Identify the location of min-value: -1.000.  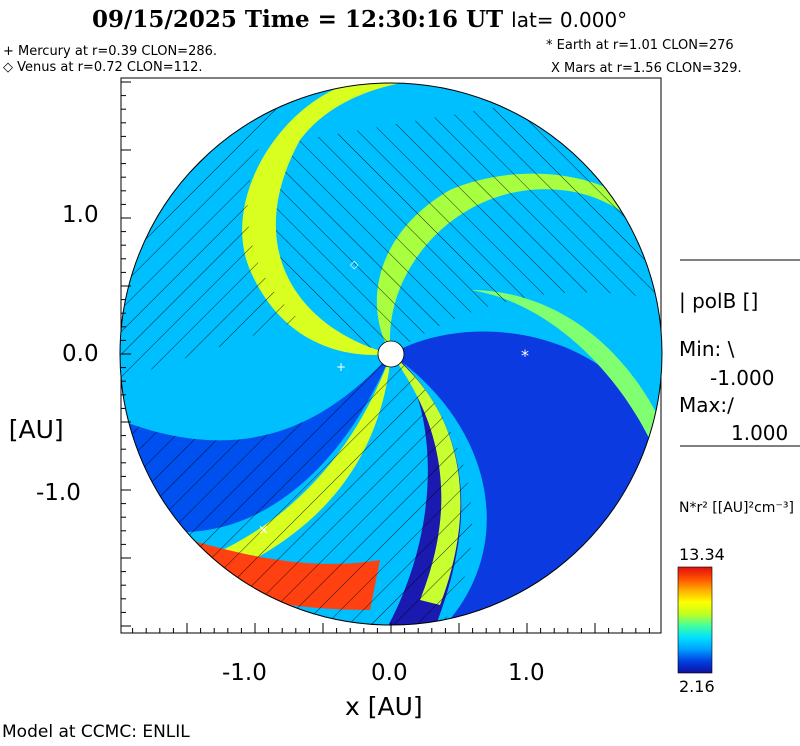
(742, 378).